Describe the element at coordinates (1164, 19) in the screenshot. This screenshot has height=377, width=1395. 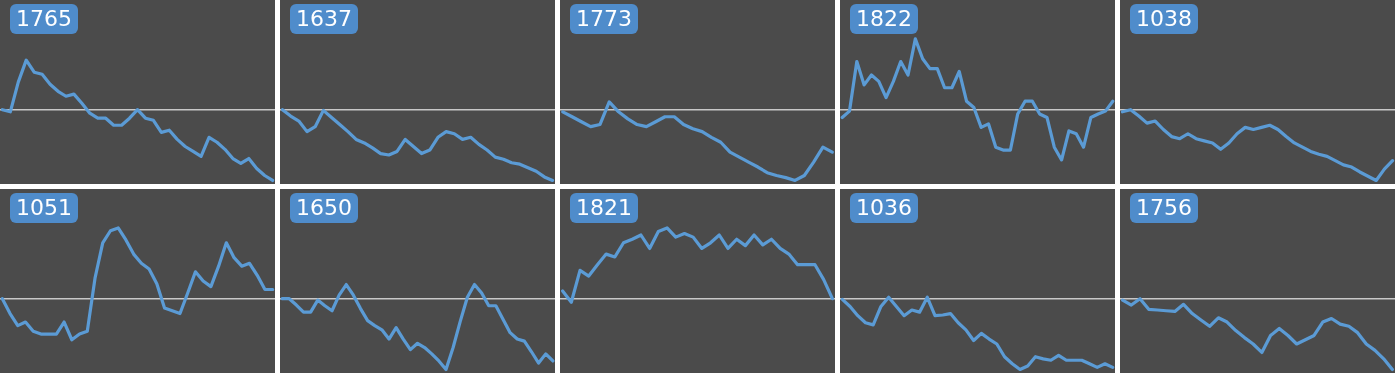
I see `chart-title: 1038` at that location.